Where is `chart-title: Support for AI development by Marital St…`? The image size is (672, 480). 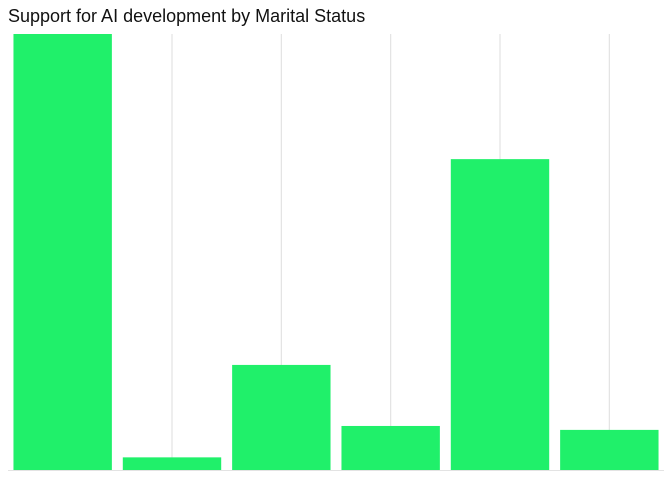 chart-title: Support for AI development by Marital St… is located at coordinates (187, 16).